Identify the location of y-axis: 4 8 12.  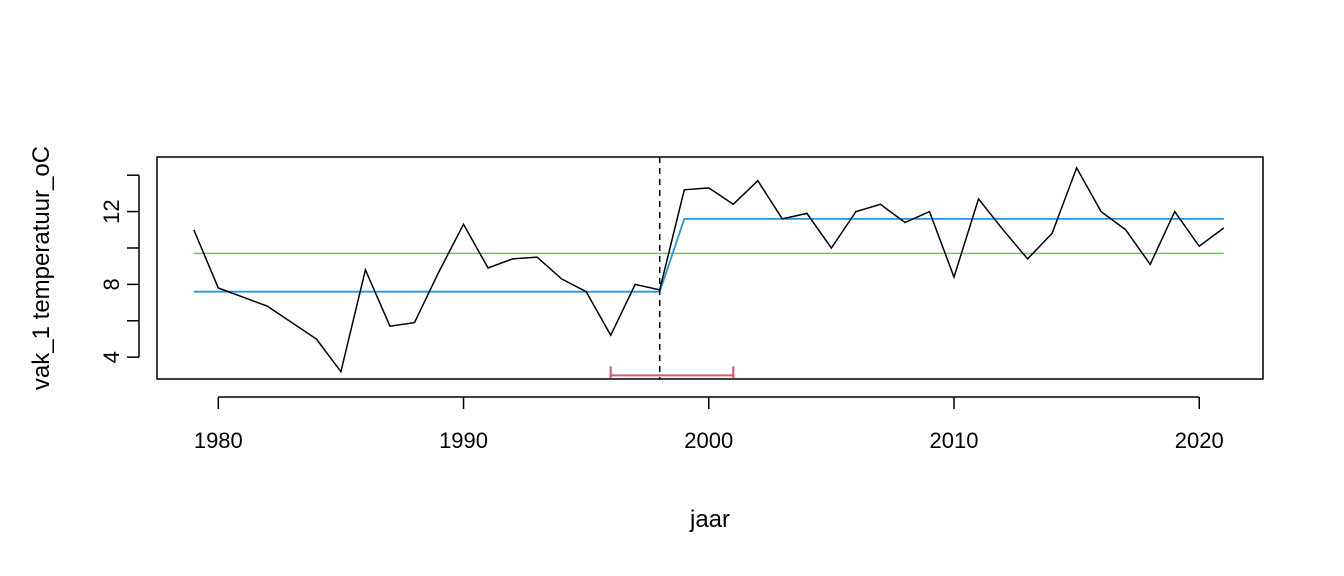
(119, 268).